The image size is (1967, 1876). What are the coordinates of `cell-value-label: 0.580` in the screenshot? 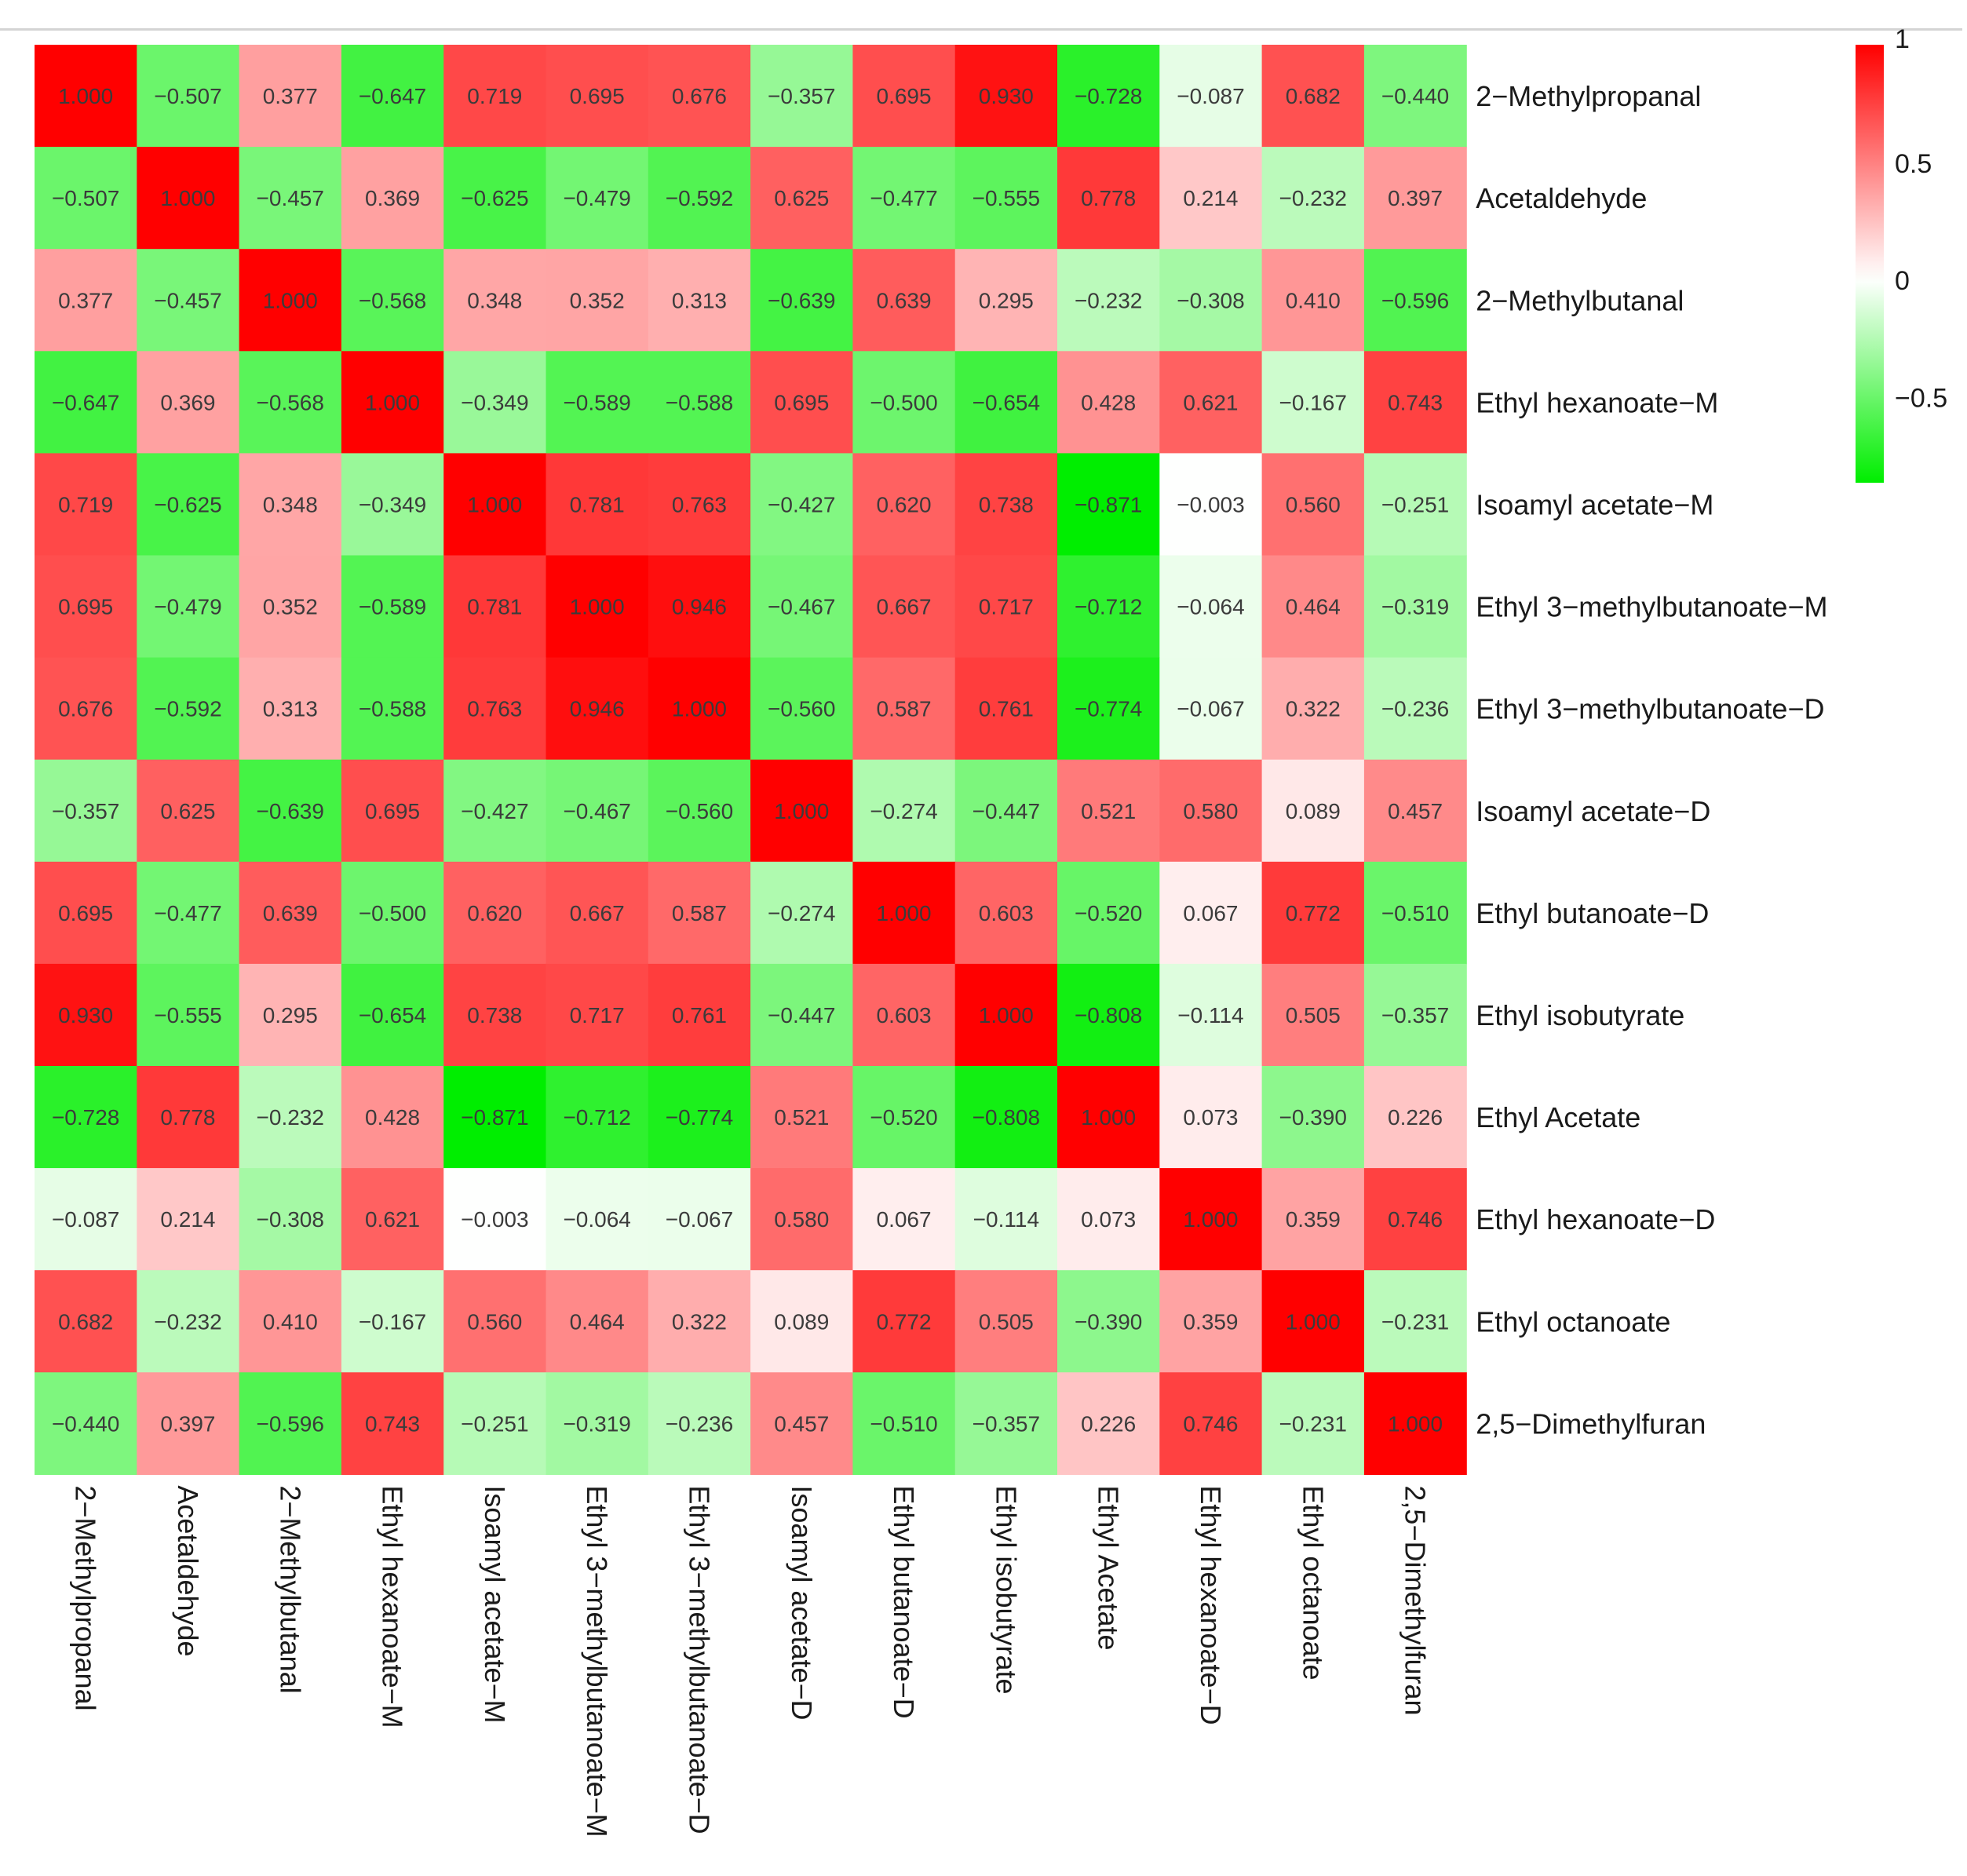 It's located at (1210, 811).